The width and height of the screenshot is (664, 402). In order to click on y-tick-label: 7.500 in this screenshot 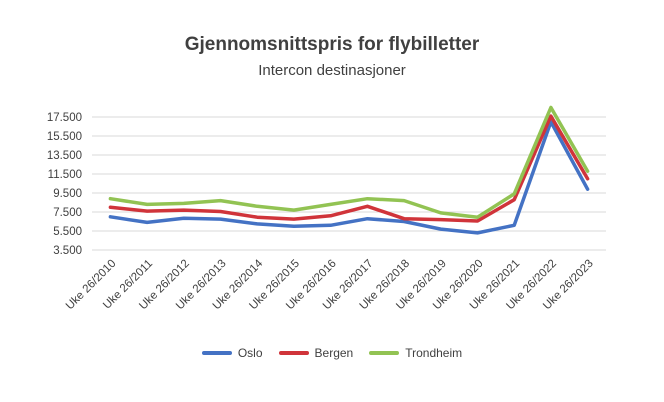, I will do `click(67, 213)`.